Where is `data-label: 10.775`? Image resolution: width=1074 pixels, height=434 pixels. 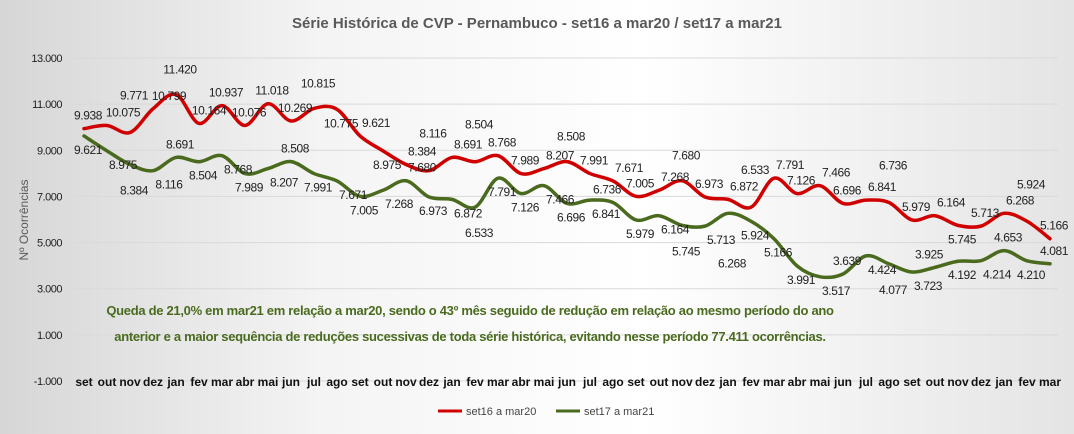 data-label: 10.775 is located at coordinates (341, 123).